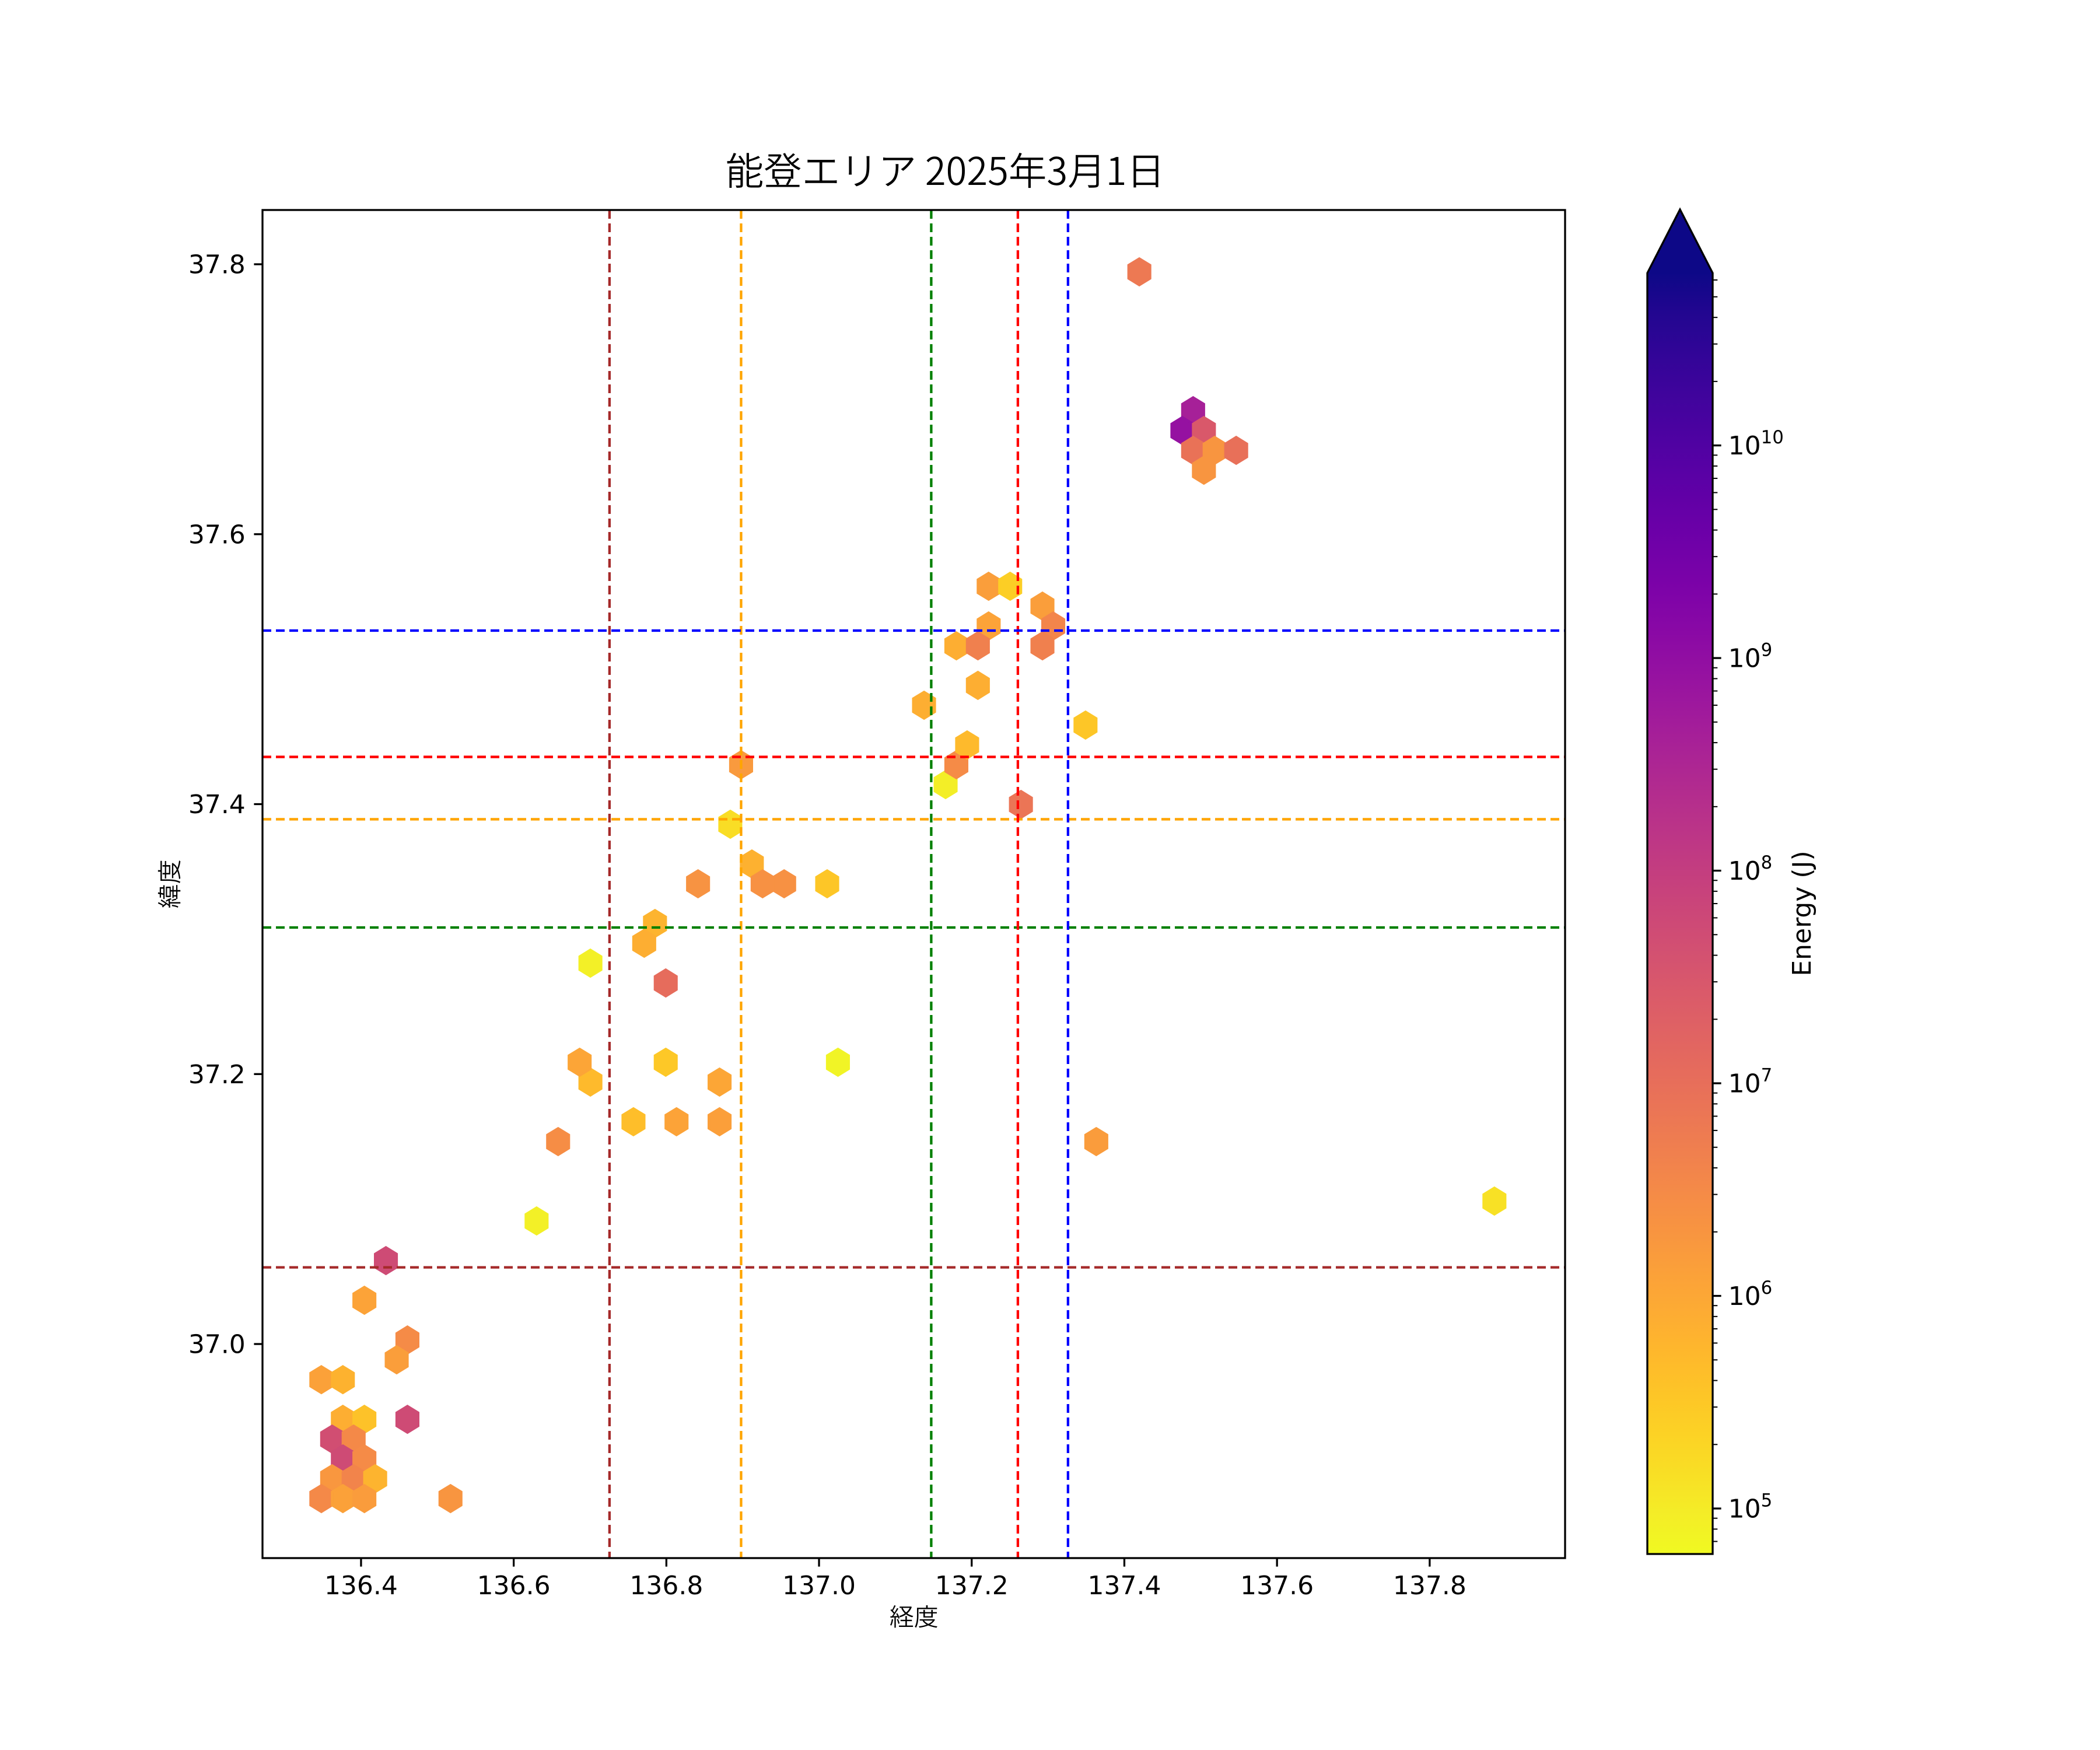 The width and height of the screenshot is (2100, 1750). What do you see at coordinates (514, 1586) in the screenshot?
I see `x-tick-label: 136.6` at bounding box center [514, 1586].